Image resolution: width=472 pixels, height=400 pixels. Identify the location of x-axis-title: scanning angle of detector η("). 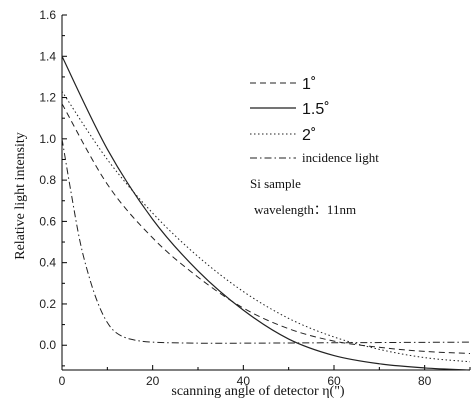
(258, 391).